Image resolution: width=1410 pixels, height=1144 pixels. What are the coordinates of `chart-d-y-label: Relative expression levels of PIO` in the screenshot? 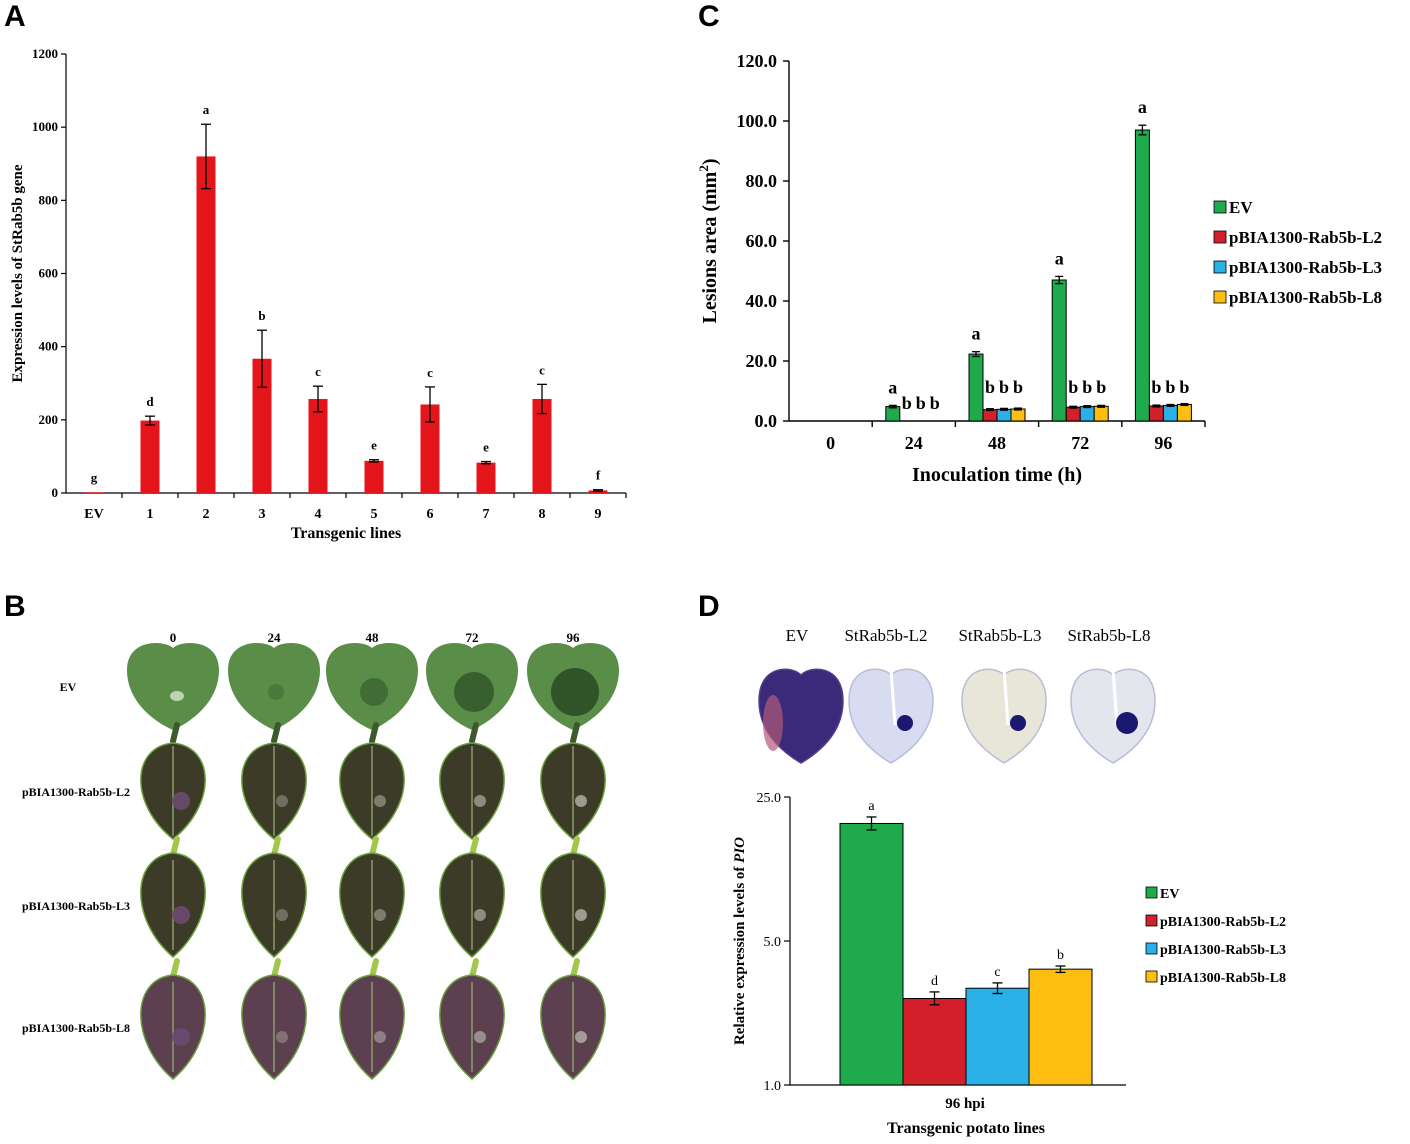 It's located at (740, 941).